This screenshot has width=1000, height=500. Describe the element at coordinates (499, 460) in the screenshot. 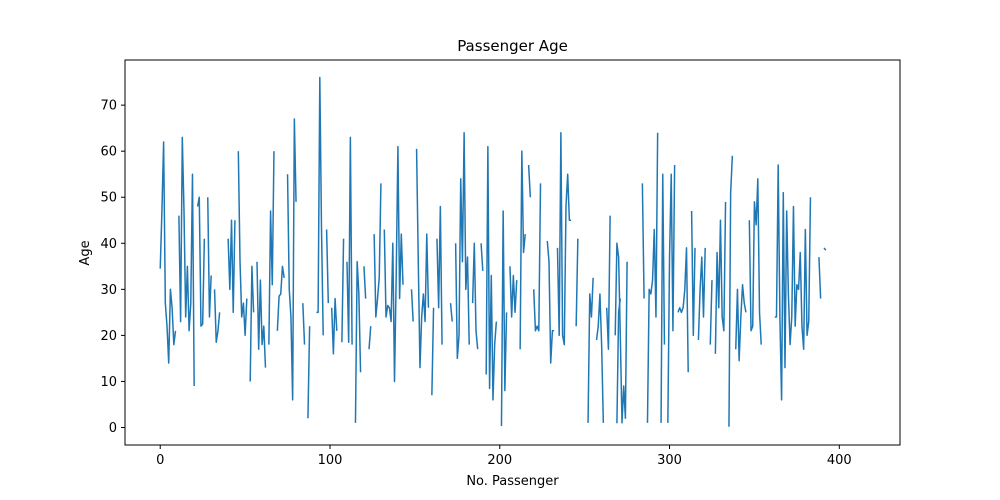

I see `x-tick-label: 200` at that location.